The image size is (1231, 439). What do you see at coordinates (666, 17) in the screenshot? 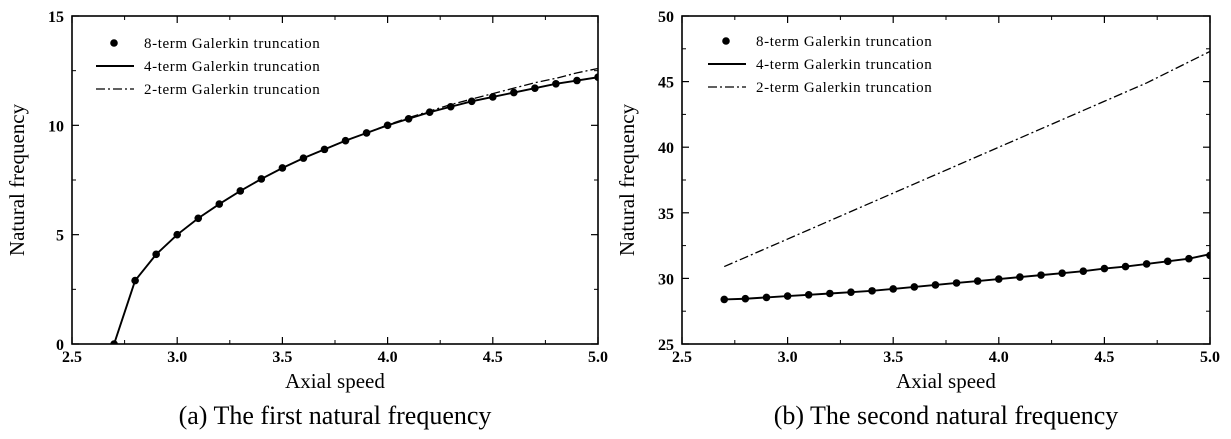
I see `chart-b-y-tick-label: 50` at bounding box center [666, 17].